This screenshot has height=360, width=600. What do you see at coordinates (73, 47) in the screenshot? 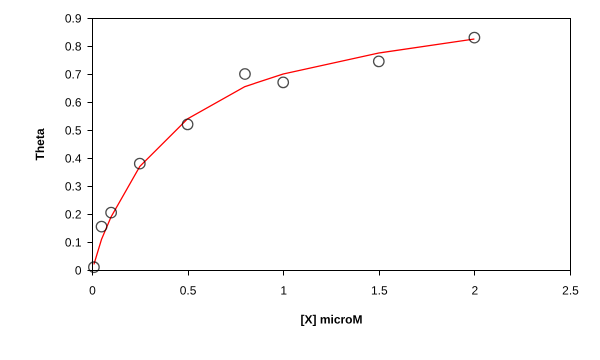
I see `y-tick-label: 0.8` at bounding box center [73, 47].